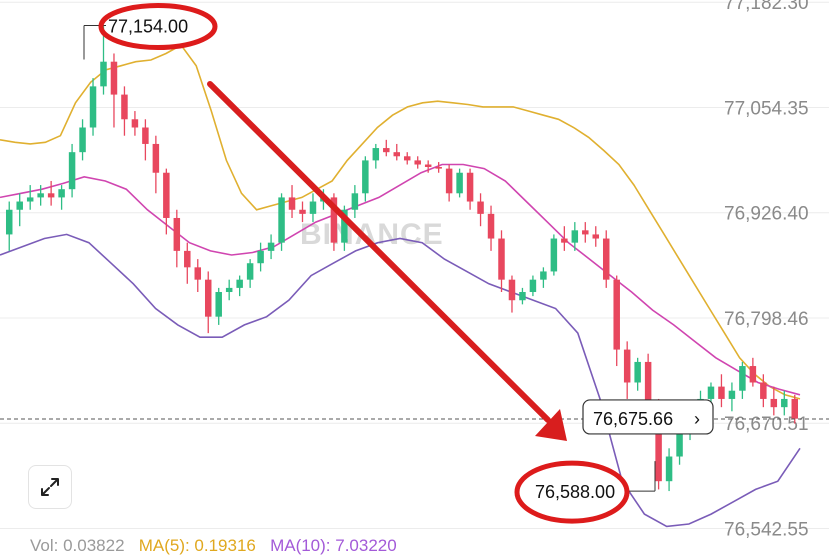 The image size is (829, 556). Describe the element at coordinates (633, 419) in the screenshot. I see `current-price-value: 76,675.66` at that location.